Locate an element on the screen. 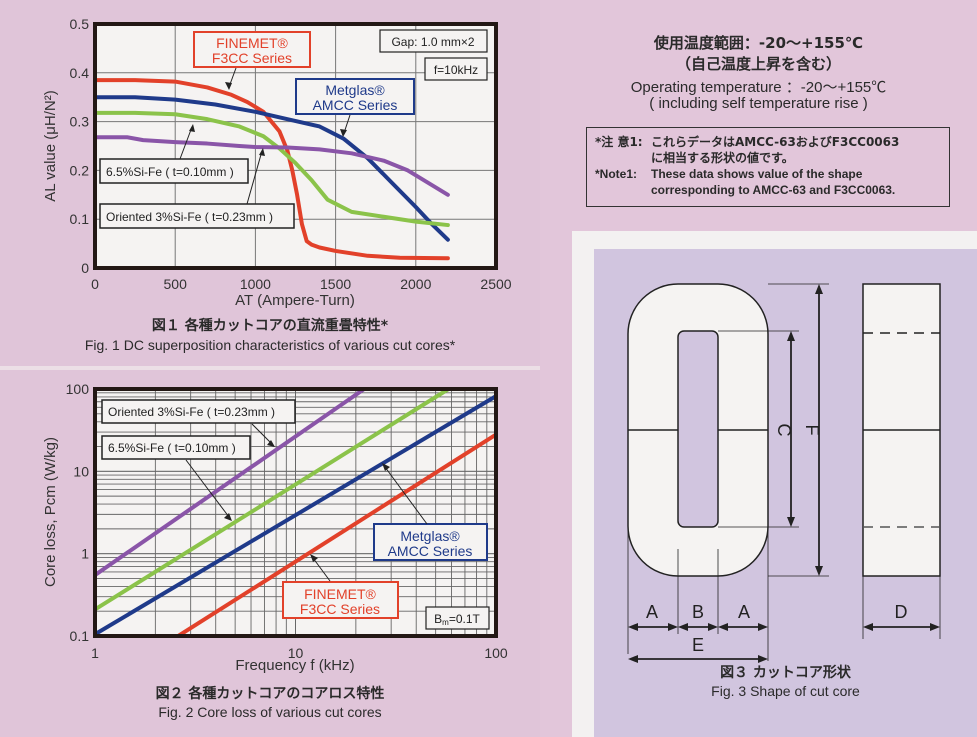  fig1-si65-label: 6.5%Si-Fe ( t=0.10mm ) is located at coordinates (174, 171).